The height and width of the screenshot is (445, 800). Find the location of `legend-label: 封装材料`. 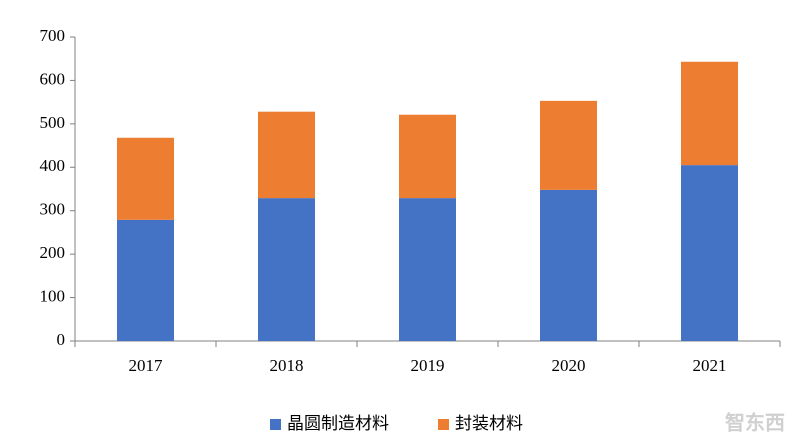

legend-label: 封装材料 is located at coordinates (489, 423).